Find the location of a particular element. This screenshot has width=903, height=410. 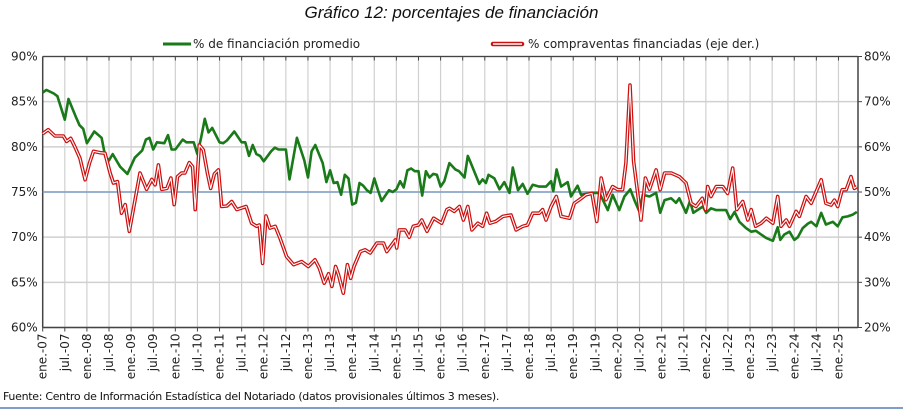

y-left-tick-label: 75% is located at coordinates (24, 192).